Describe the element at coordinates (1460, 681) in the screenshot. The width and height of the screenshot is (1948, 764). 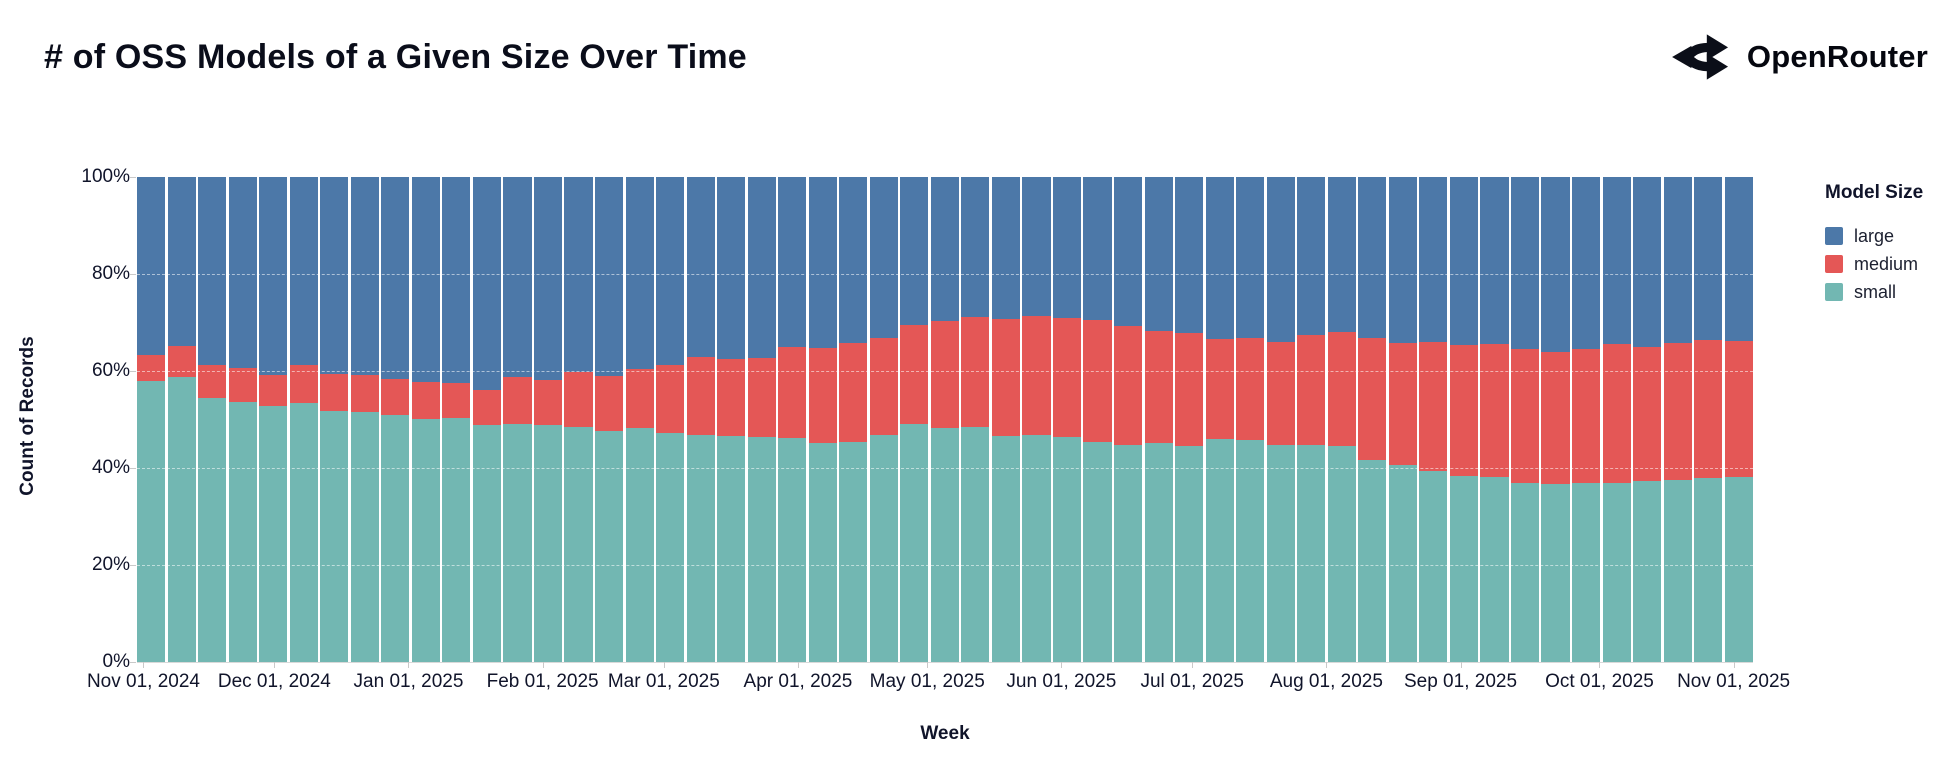
I see `x-tick-label: Sep 01, 2025` at that location.